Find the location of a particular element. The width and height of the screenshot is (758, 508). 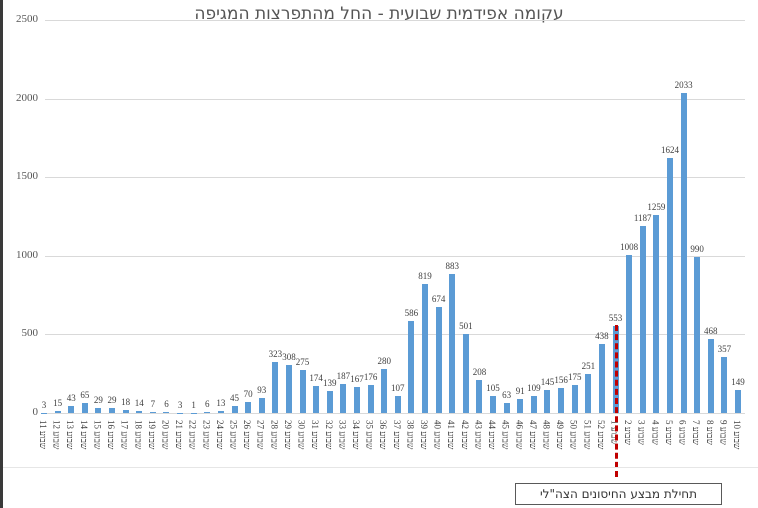

x-tick-label: שבוע 3 is located at coordinates (641, 432).